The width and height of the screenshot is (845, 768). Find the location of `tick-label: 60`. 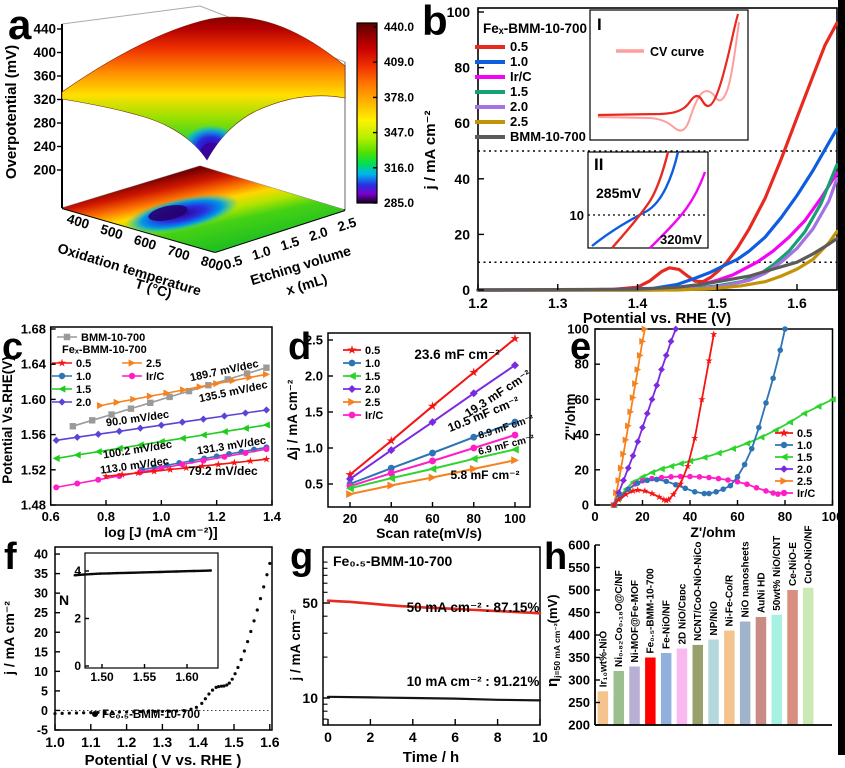

tick-label: 60 is located at coordinates (462, 123).